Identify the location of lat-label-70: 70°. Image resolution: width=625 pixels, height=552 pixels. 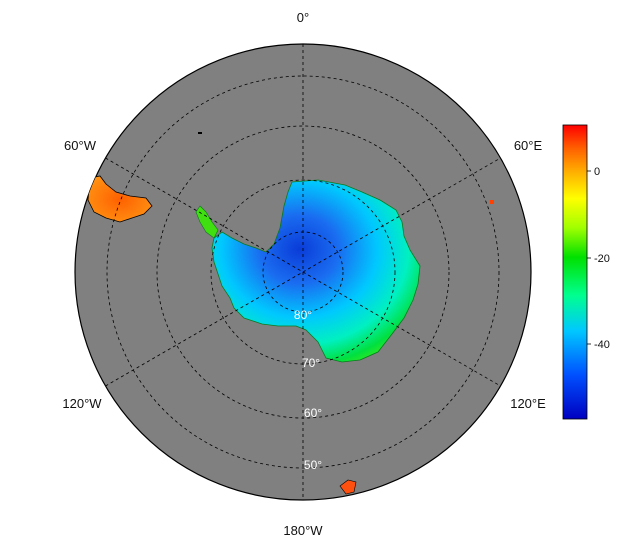
(311, 363).